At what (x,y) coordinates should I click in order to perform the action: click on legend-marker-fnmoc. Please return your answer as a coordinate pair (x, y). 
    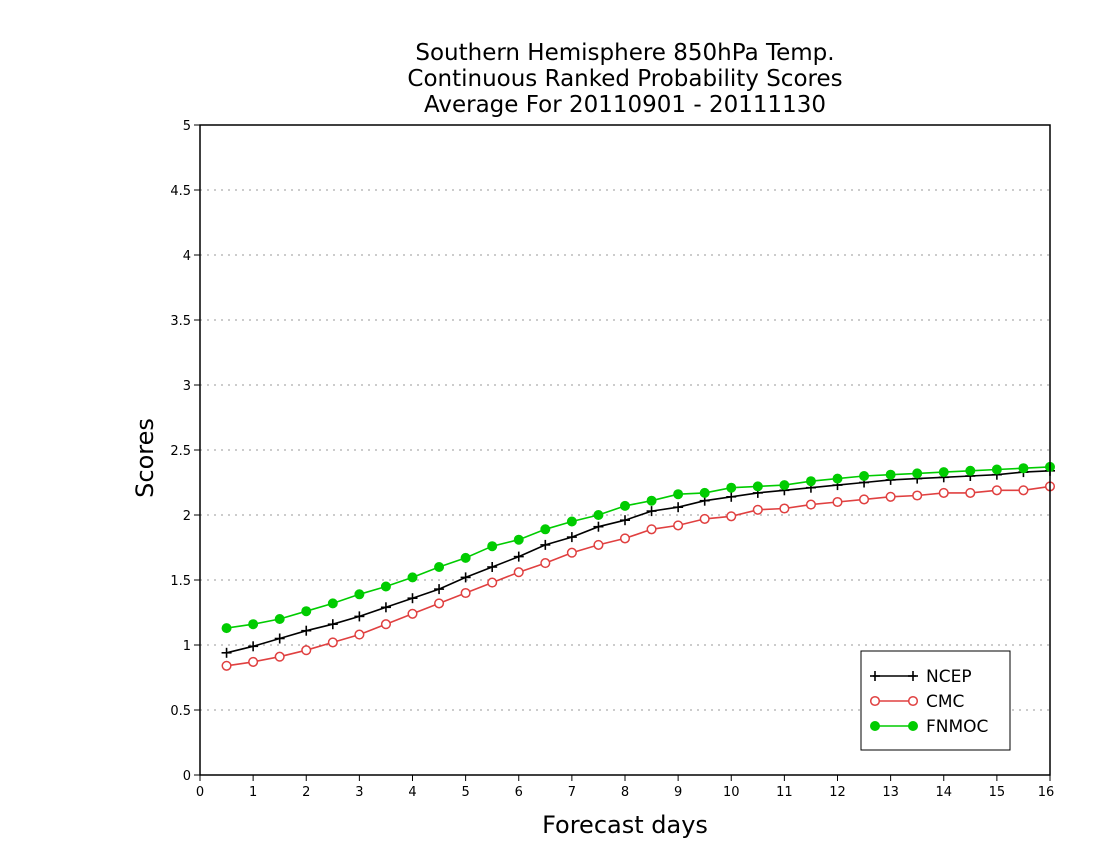
    Looking at the image, I should click on (913, 726).